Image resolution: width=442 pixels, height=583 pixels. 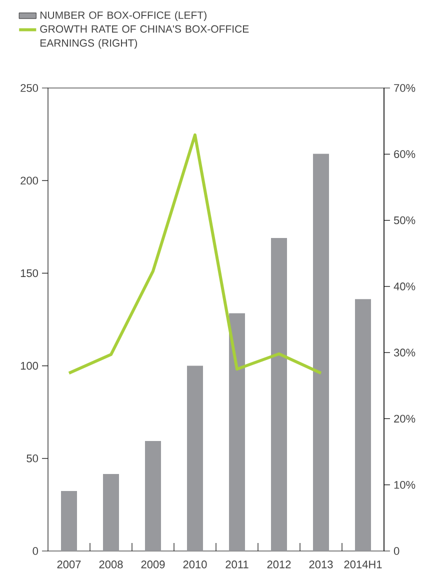 What do you see at coordinates (144, 37) in the screenshot?
I see `legend-label: GROWTH RATE OF CHINA'S BOX-OFFICE EARNINGS (RIGHT)` at bounding box center [144, 37].